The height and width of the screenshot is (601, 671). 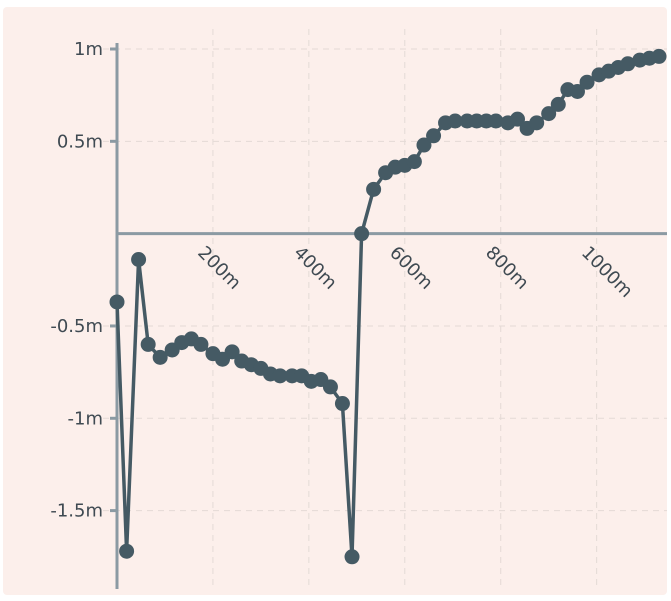 What do you see at coordinates (85, 418) in the screenshot?
I see `y-tick-label: -1m` at bounding box center [85, 418].